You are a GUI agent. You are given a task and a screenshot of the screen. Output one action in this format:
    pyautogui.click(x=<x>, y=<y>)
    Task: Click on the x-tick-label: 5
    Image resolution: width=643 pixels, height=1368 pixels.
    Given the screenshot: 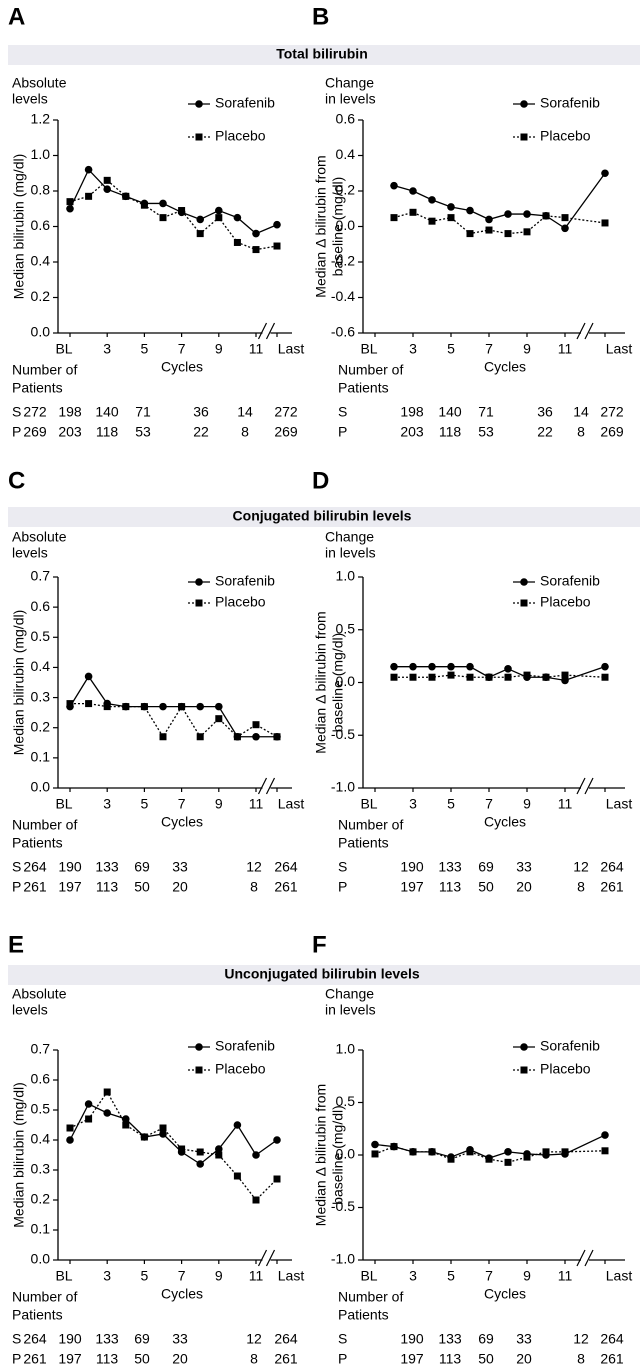 What is the action you would take?
    pyautogui.click(x=145, y=349)
    